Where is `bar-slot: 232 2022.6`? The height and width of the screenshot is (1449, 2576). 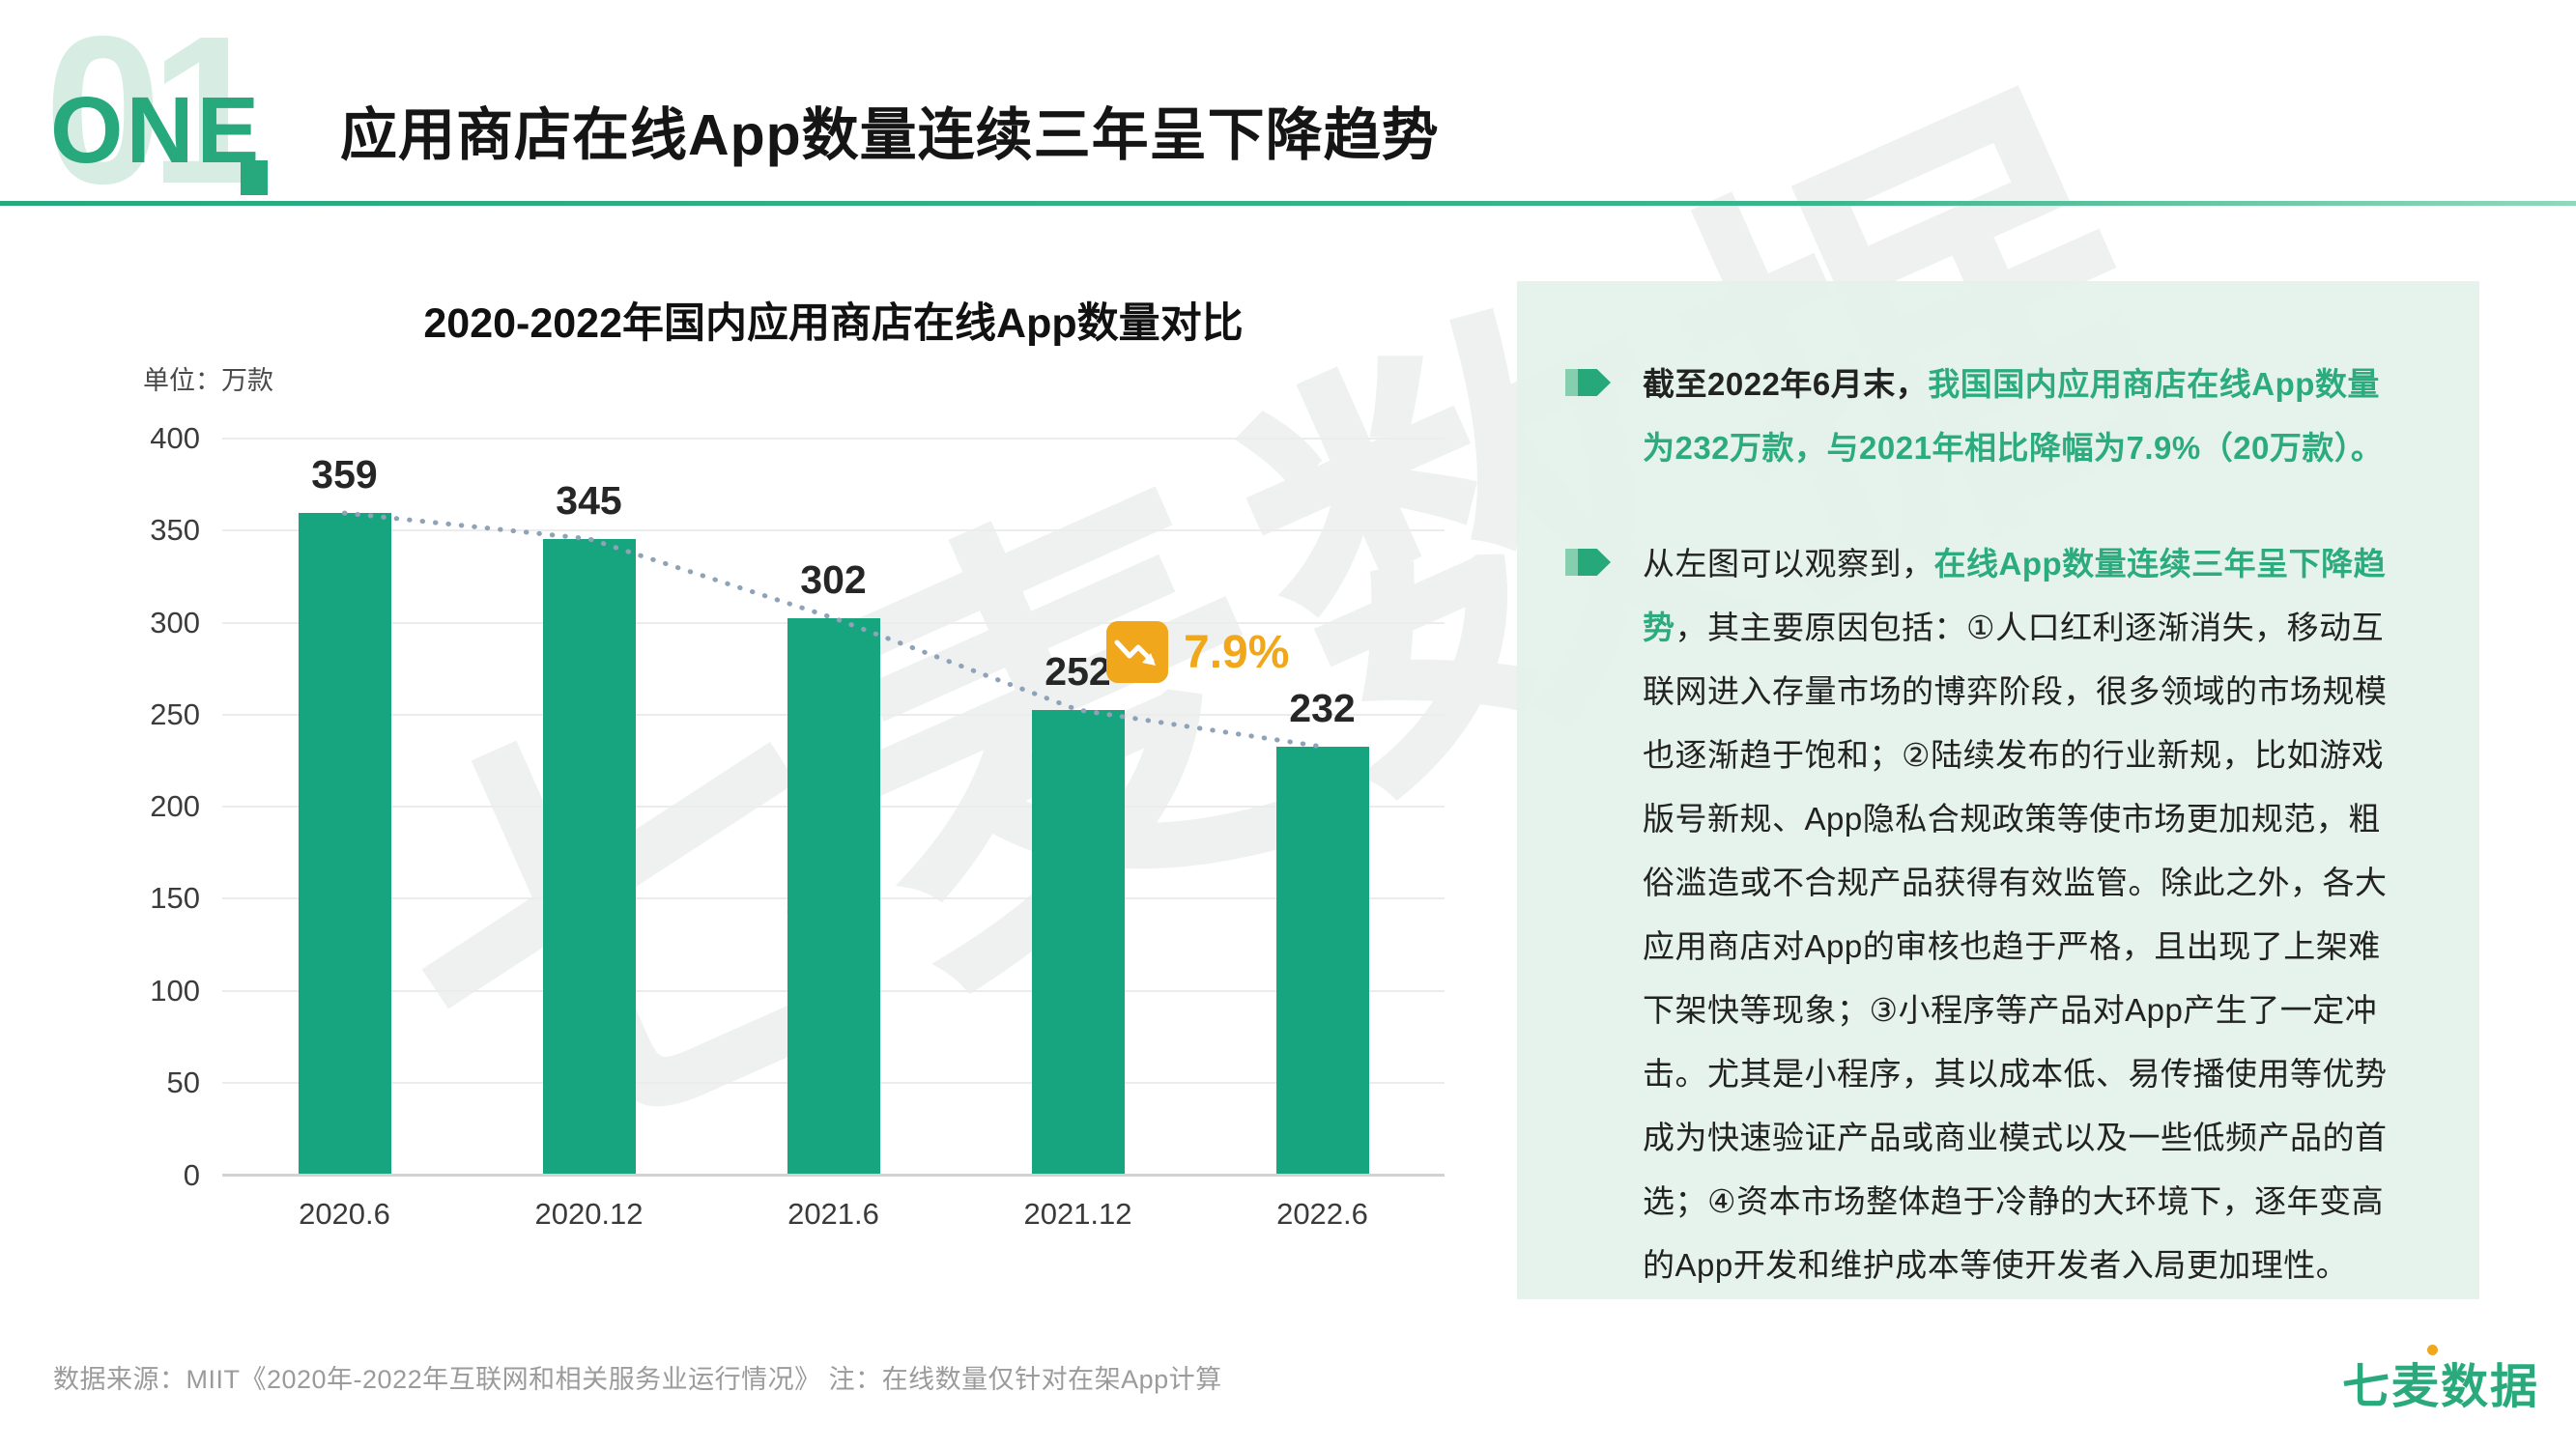
bar-slot: 232 2022.6 is located at coordinates (1323, 834).